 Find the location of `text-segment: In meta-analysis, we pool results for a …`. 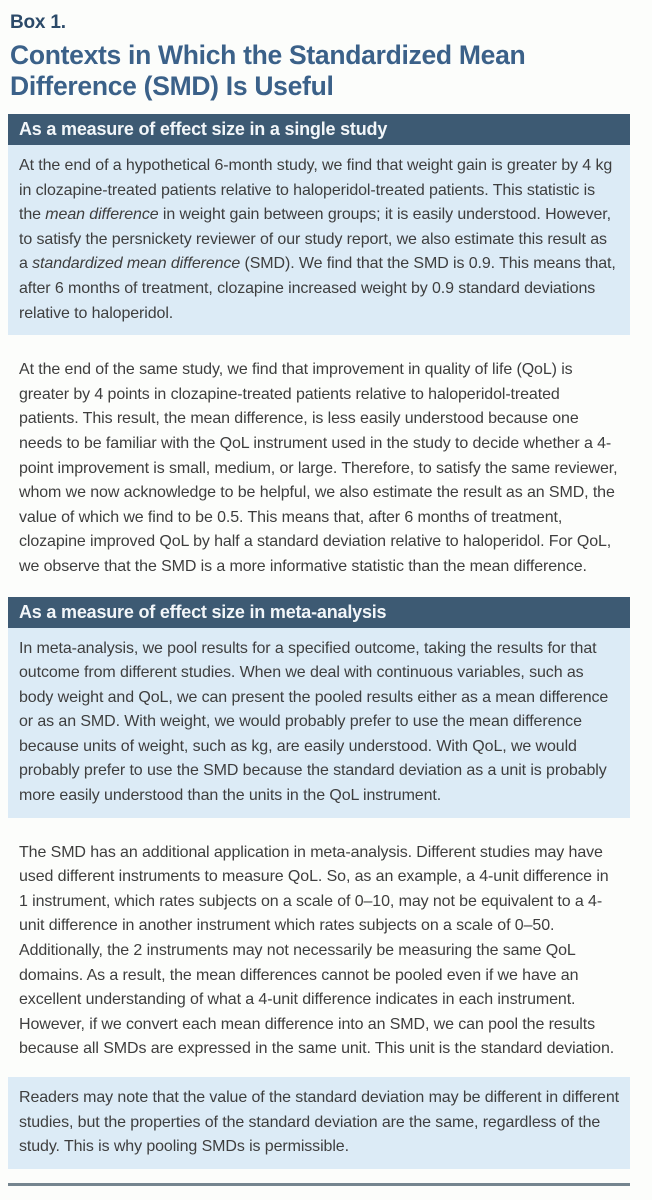

text-segment: In meta-analysis, we pool results for a … is located at coordinates (314, 722).